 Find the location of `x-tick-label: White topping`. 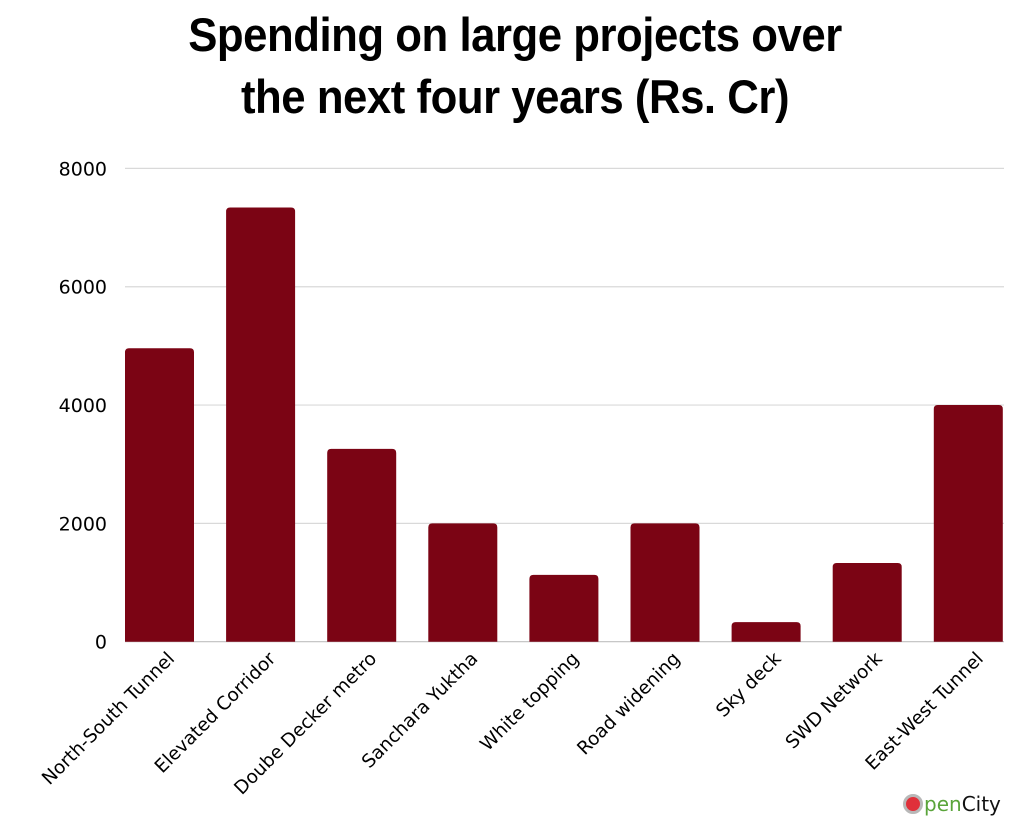

x-tick-label: White topping is located at coordinates (529, 701).